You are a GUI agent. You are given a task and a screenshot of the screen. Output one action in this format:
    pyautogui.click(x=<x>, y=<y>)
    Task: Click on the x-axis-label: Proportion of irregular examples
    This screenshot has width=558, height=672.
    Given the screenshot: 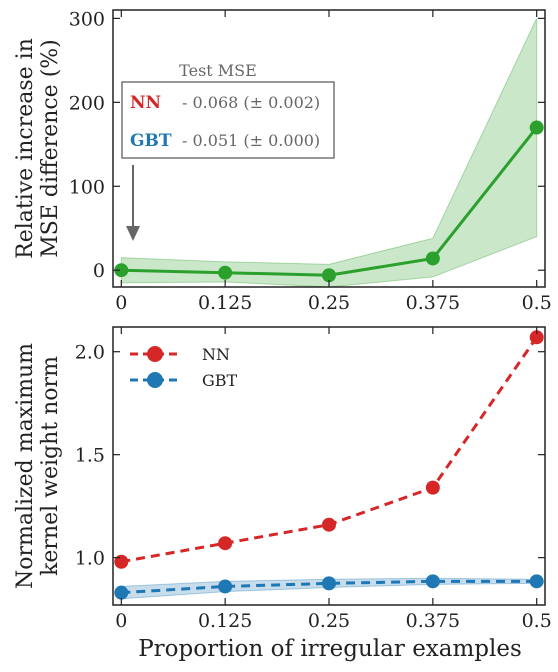 What is the action you would take?
    pyautogui.click(x=330, y=649)
    